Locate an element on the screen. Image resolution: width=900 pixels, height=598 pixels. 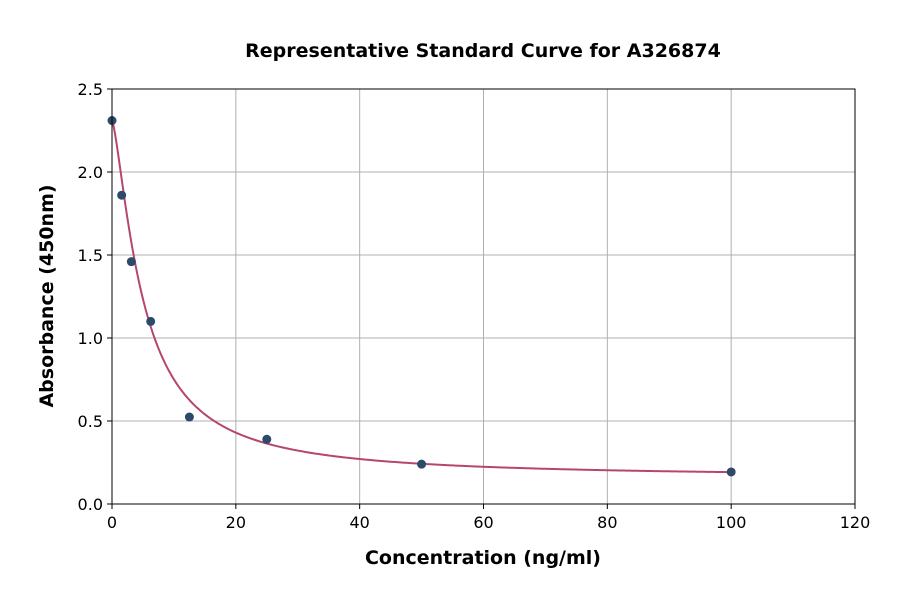
y-tick-label: 2.5 is located at coordinates (90, 89).